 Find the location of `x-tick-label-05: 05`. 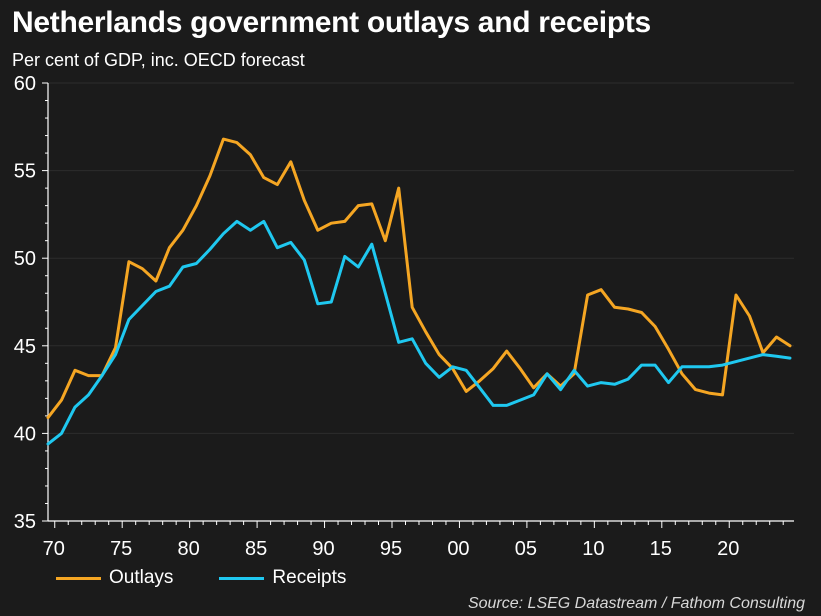

x-tick-label-05: 05 is located at coordinates (526, 549).